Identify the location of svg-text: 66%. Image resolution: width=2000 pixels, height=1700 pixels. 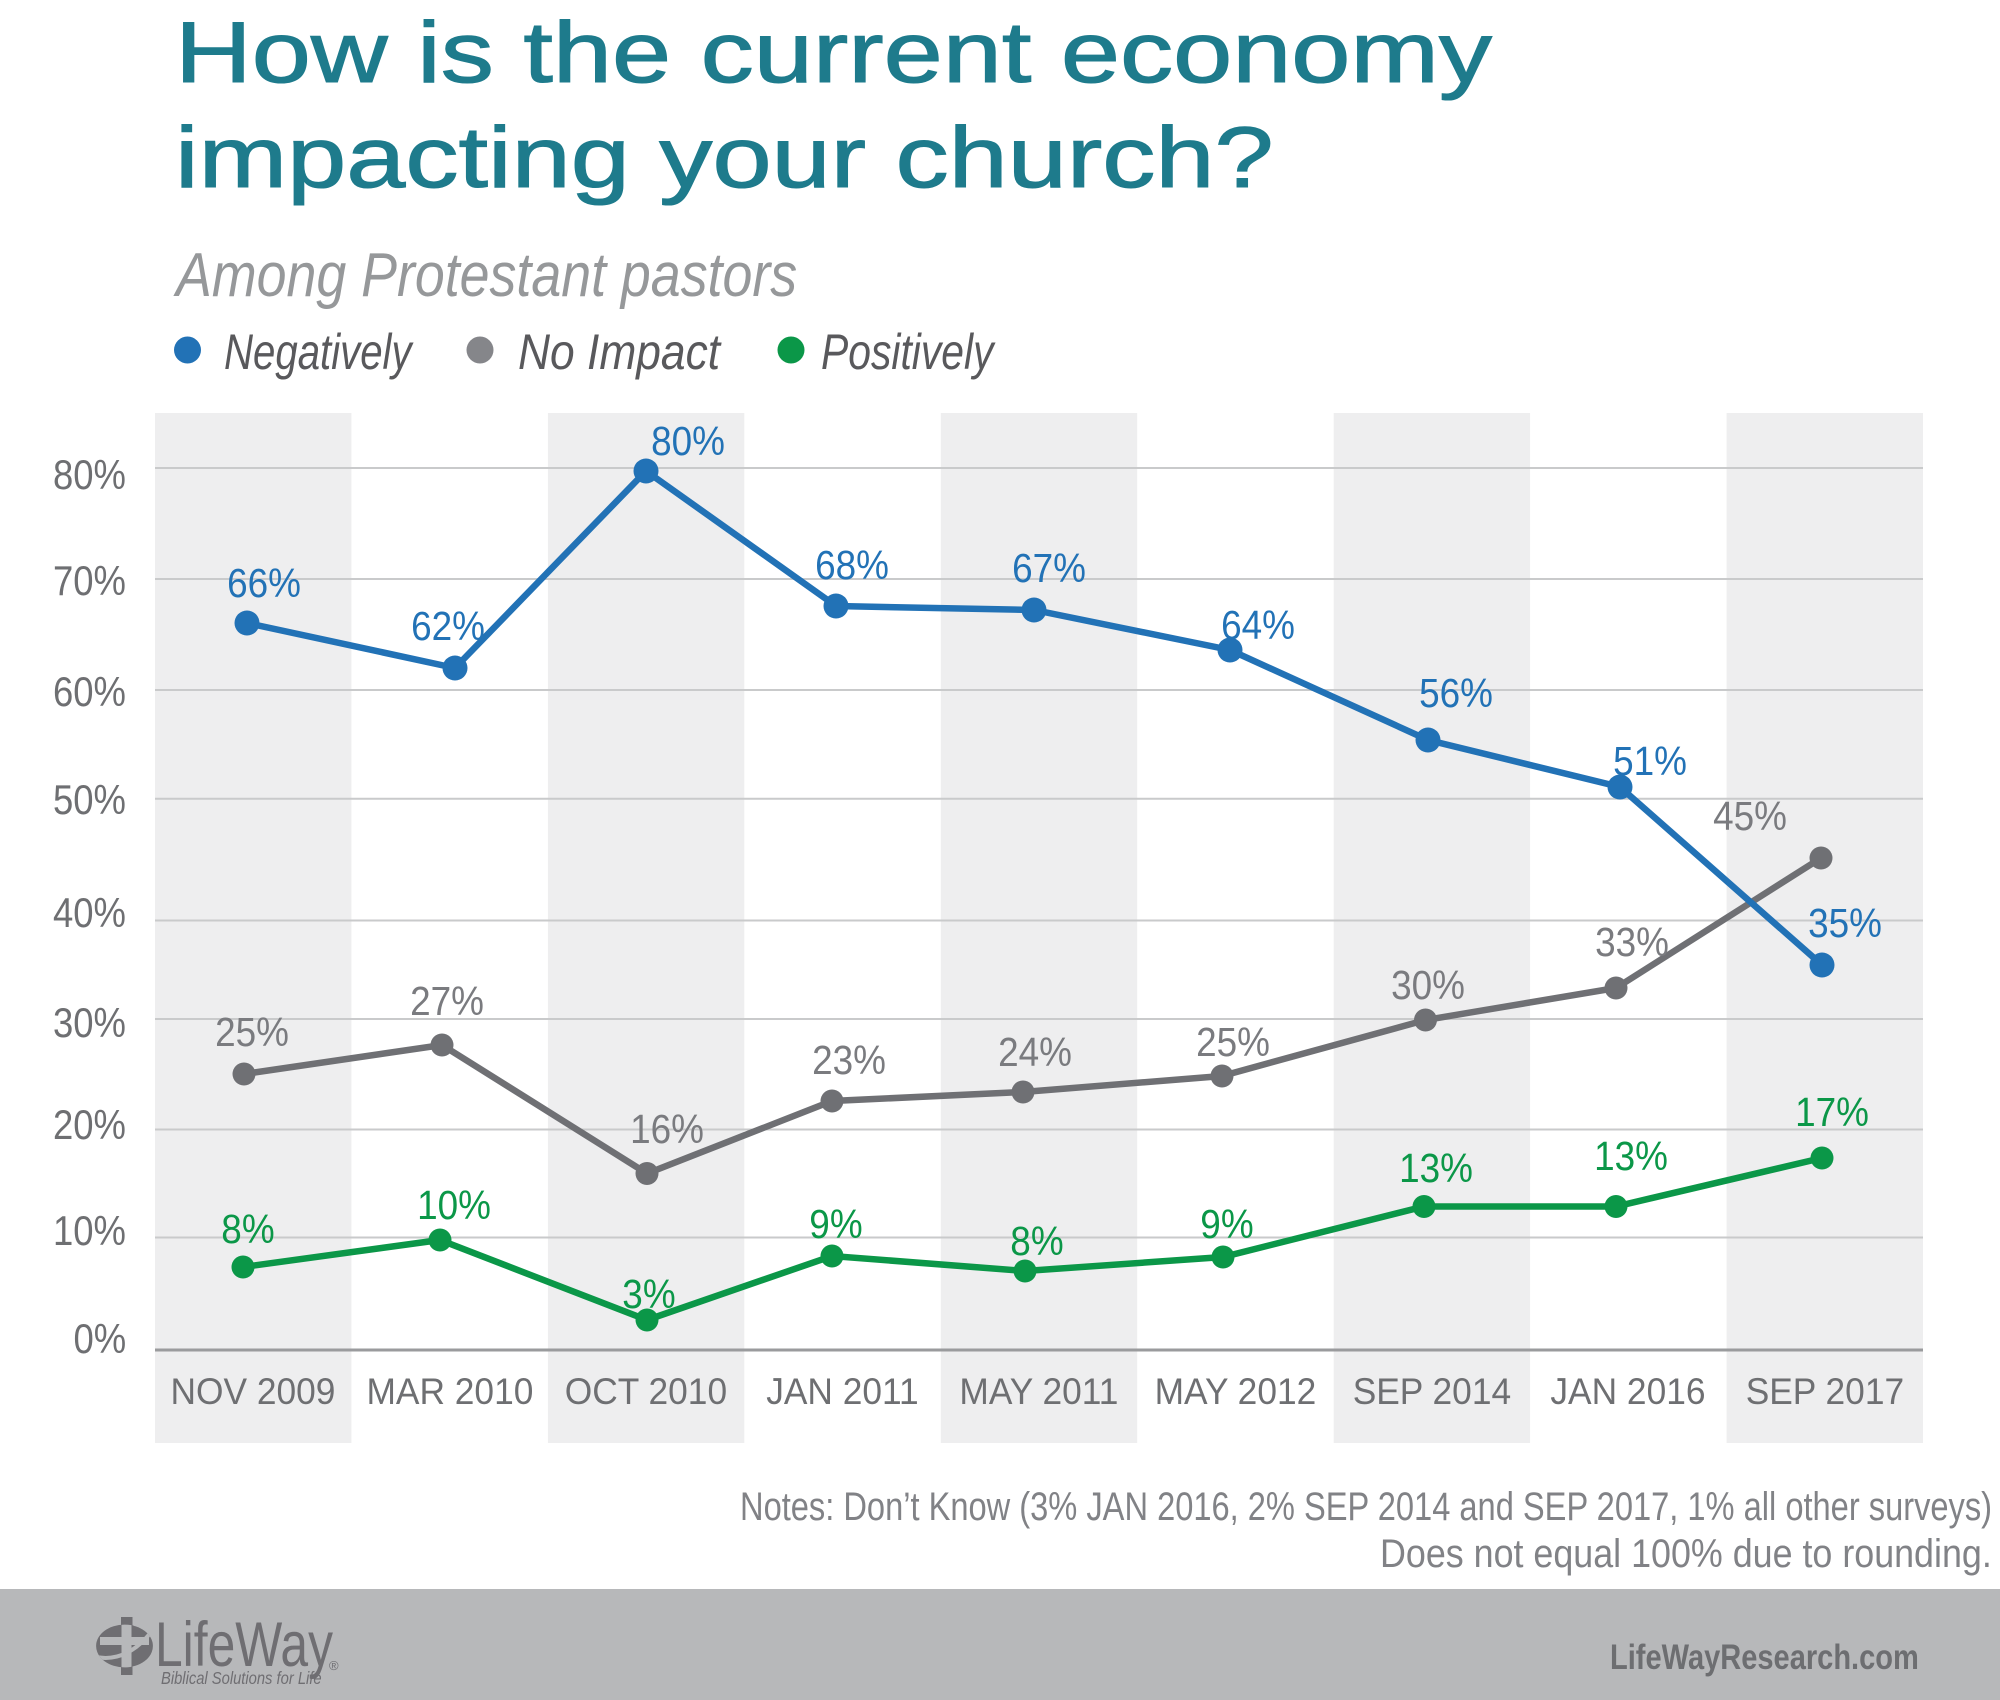
(264, 583).